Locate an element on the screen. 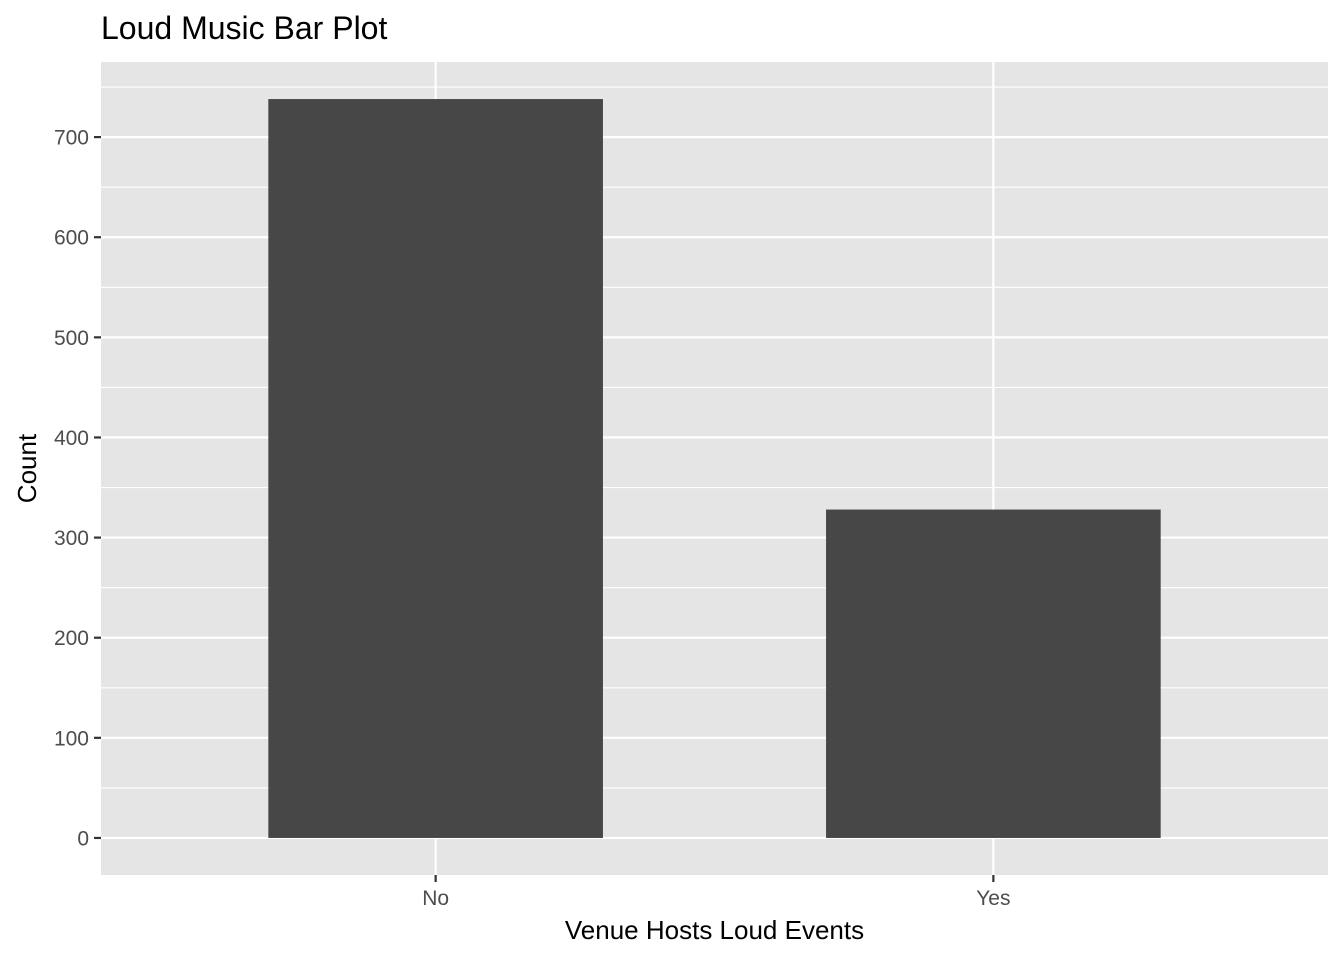  y-tick-label: 100 is located at coordinates (71, 738).